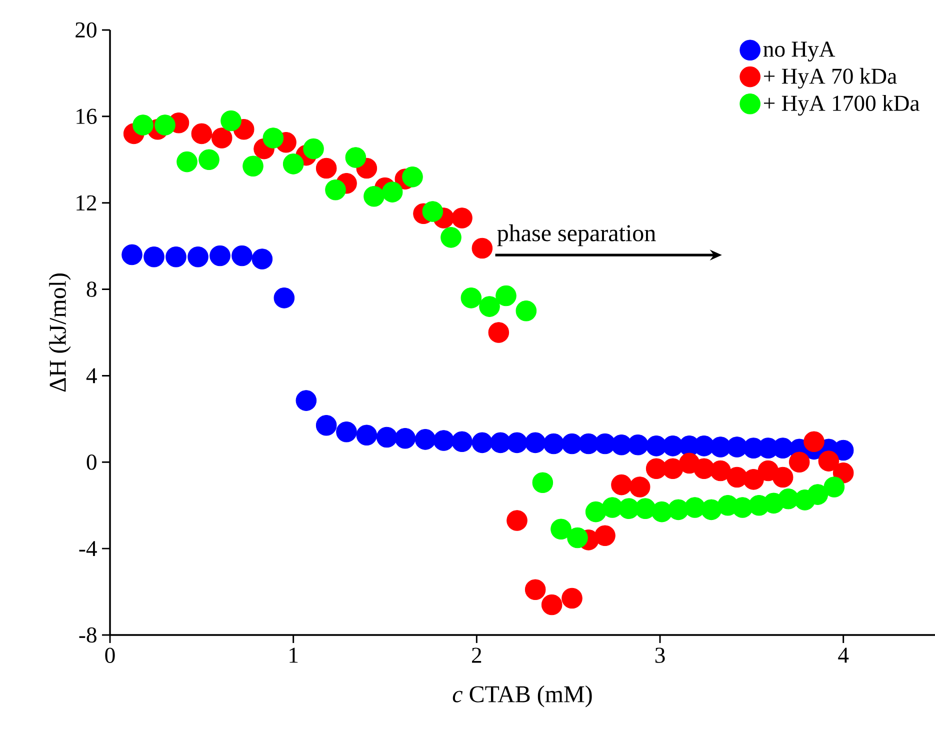 This screenshot has height=745, width=935. Describe the element at coordinates (91, 289) in the screenshot. I see `y-tick-label: 8` at that location.